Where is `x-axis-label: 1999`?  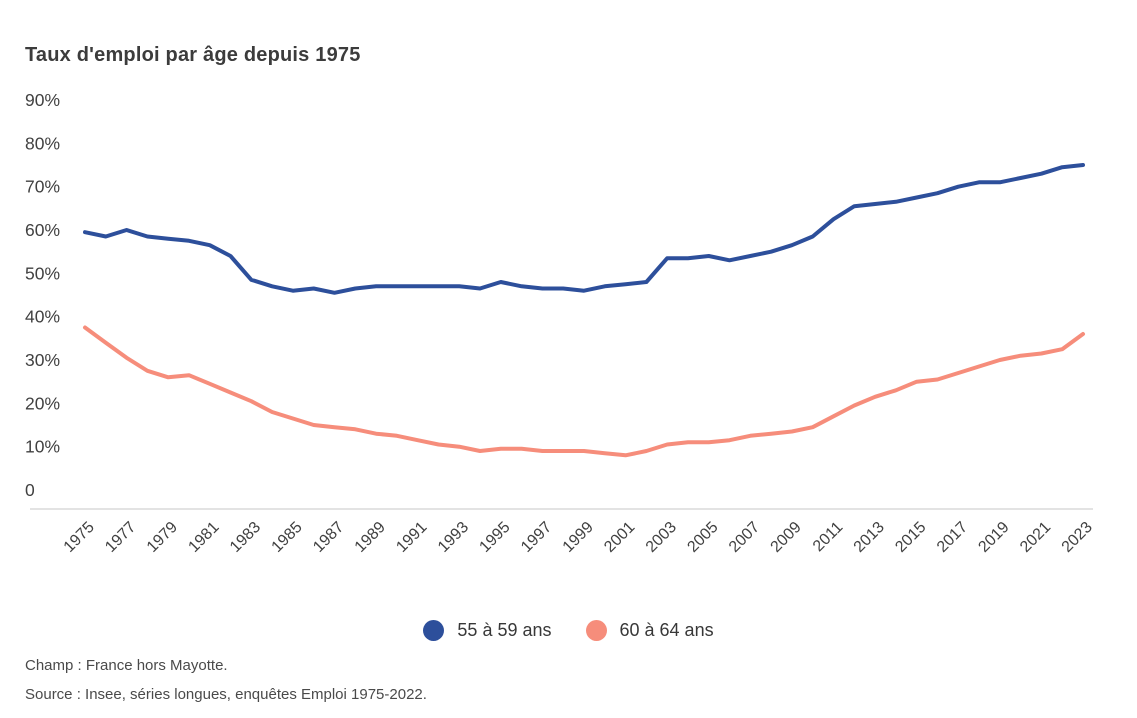 x-axis-label: 1999 is located at coordinates (578, 537).